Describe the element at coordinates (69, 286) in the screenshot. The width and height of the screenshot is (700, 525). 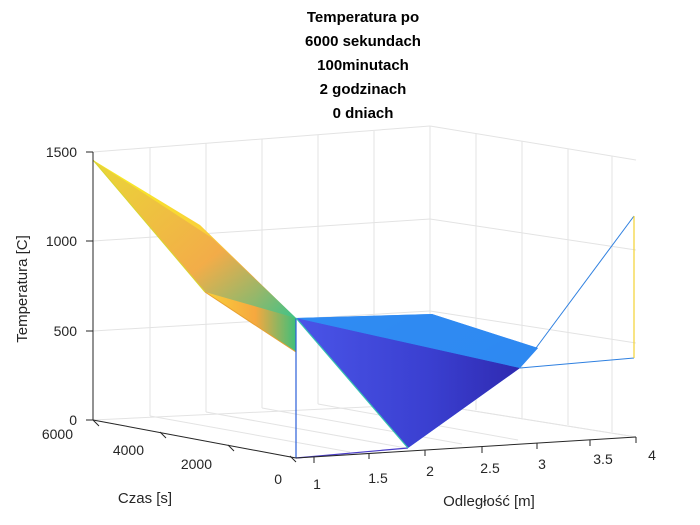
I see `z-ticks: 1500 1000 500 0` at that location.